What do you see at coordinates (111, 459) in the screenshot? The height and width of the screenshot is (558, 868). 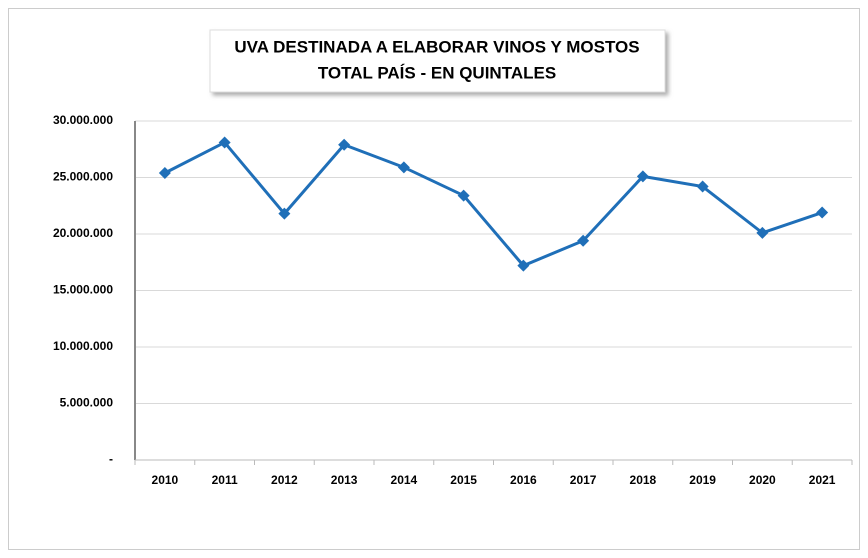 I see `y-tick-label: -` at bounding box center [111, 459].